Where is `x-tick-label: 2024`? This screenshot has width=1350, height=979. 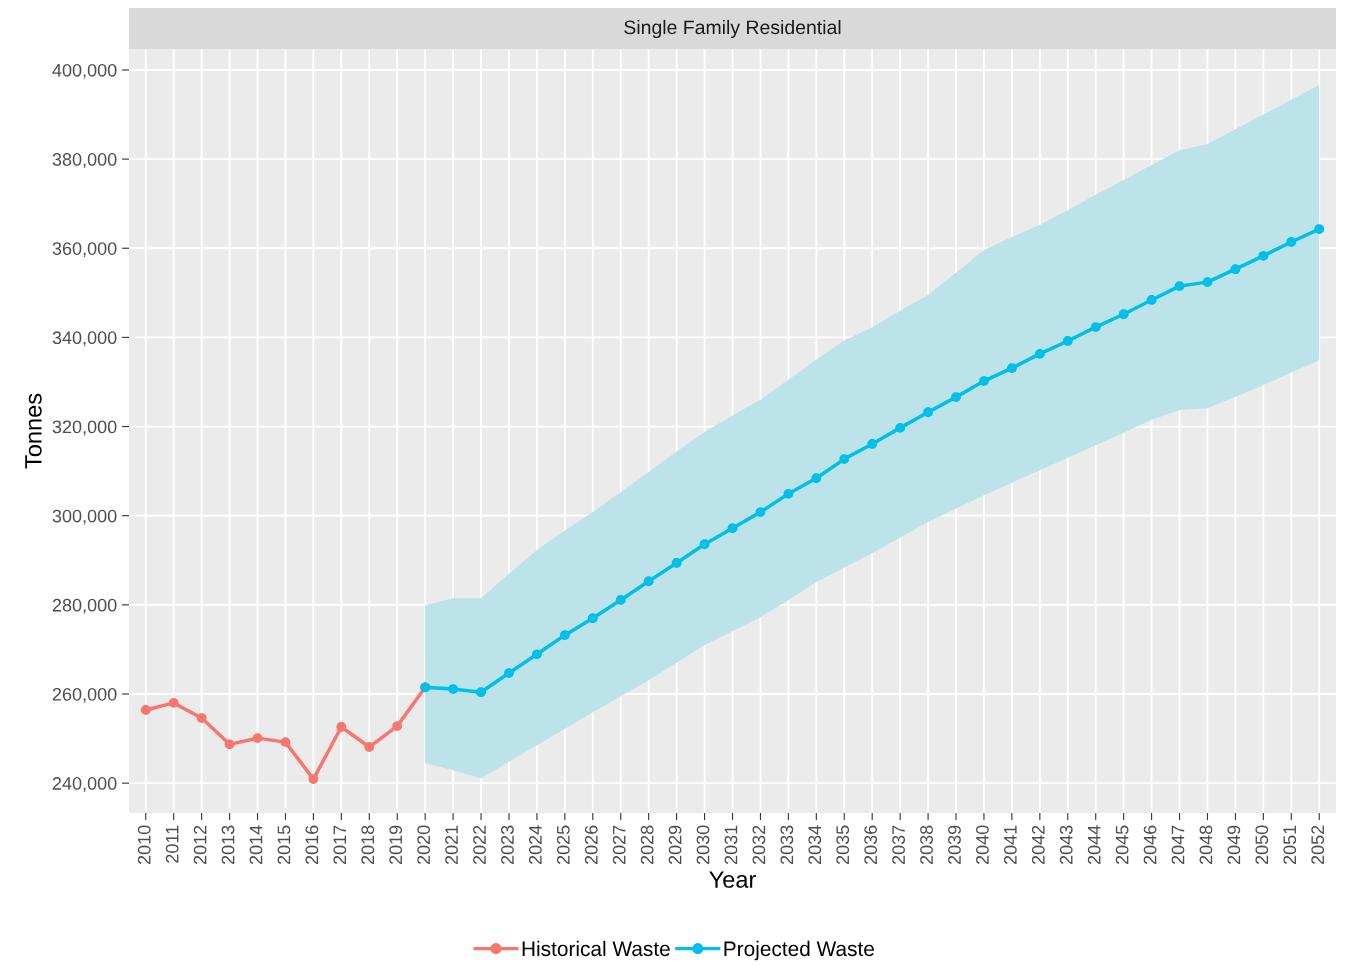 x-tick-label: 2024 is located at coordinates (535, 845).